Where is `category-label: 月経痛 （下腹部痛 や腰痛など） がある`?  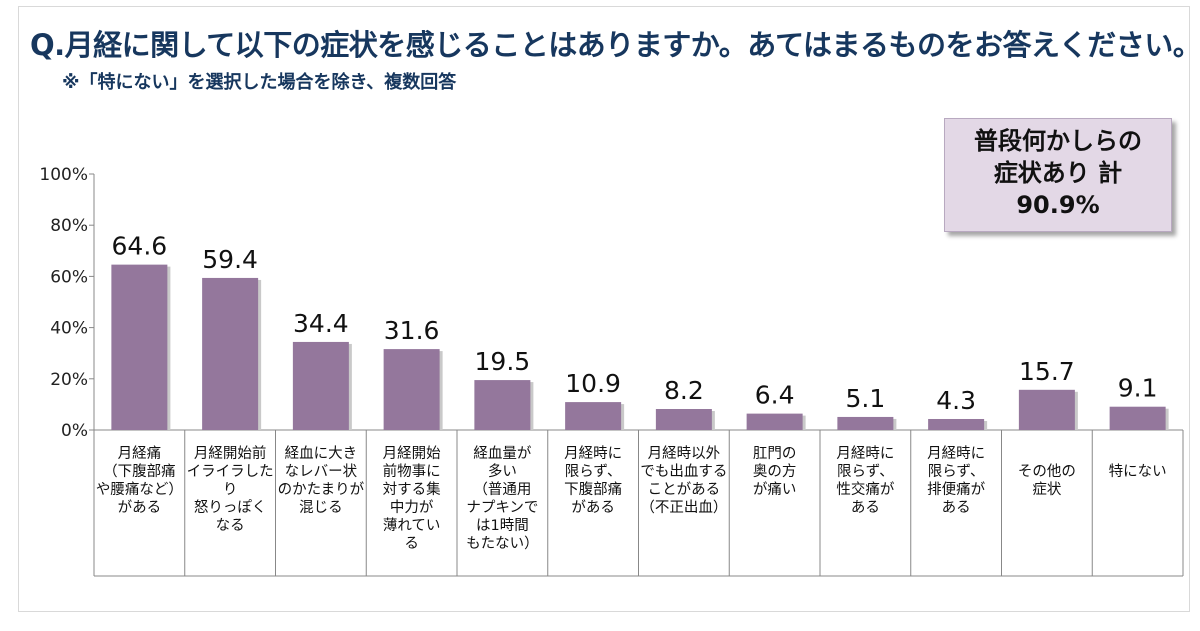 category-label: 月経痛 （下腹部痛 や腰痛など） がある is located at coordinates (139, 481).